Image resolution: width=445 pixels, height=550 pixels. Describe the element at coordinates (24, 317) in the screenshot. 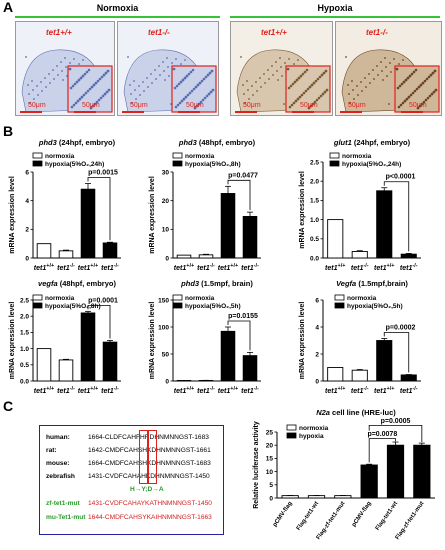

I see `chart-3-ytick-label-4: 2.0` at that location.